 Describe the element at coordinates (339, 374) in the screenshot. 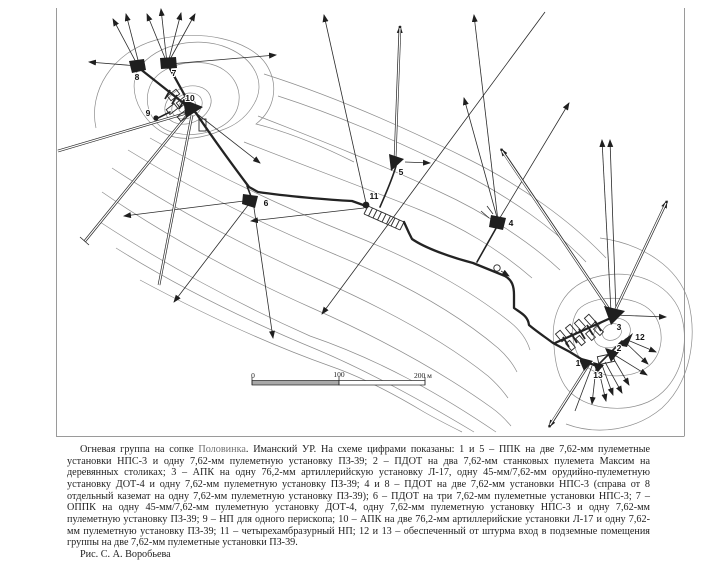

I see `scale-label-100: 100` at that location.